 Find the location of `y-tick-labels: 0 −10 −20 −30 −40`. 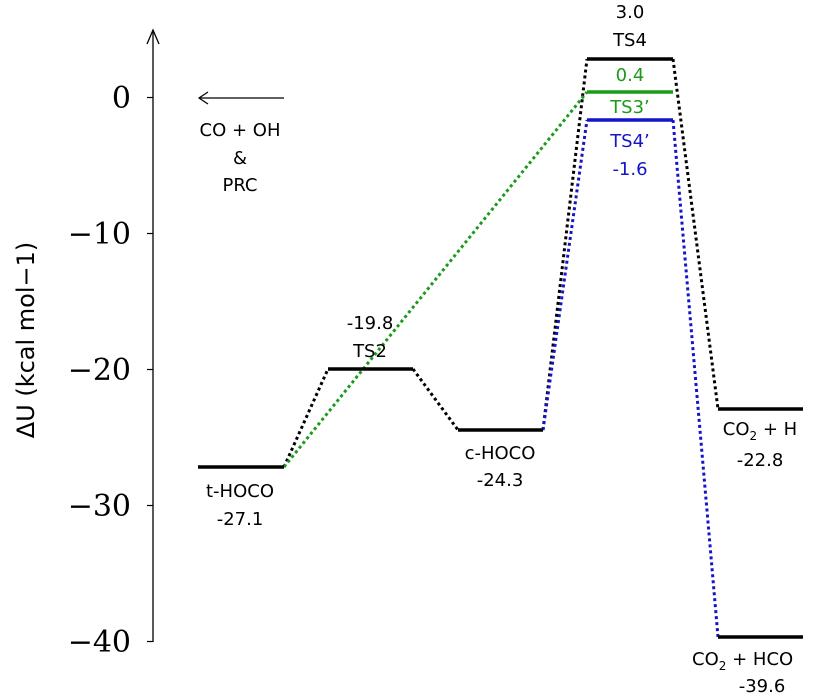

y-tick-labels: 0 −10 −20 −30 −40 is located at coordinates (99, 370).